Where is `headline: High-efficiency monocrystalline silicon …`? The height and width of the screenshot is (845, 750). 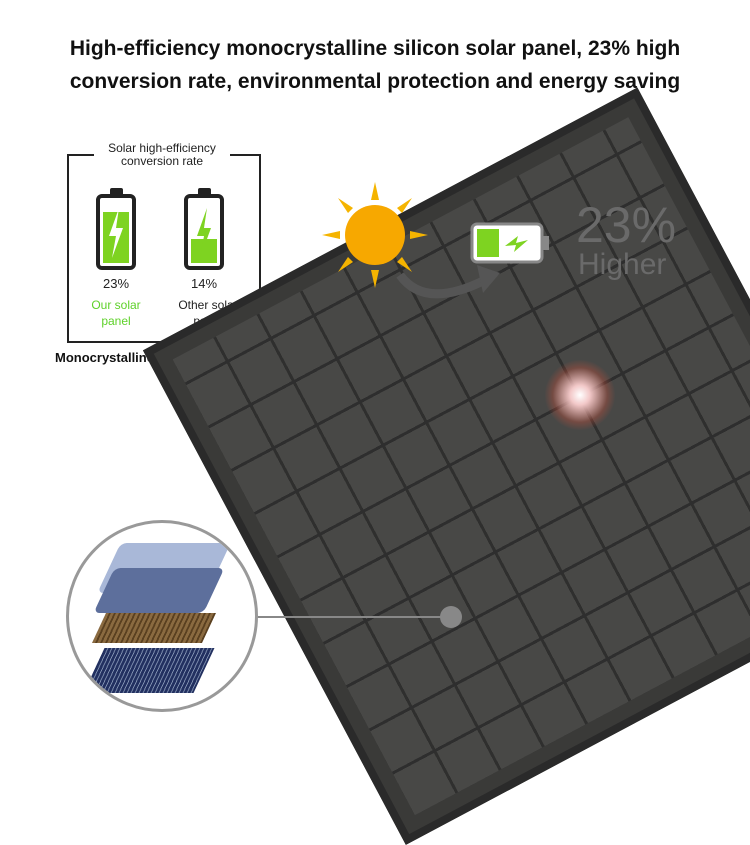
headline: High-efficiency monocrystalline silicon … is located at coordinates (375, 65).